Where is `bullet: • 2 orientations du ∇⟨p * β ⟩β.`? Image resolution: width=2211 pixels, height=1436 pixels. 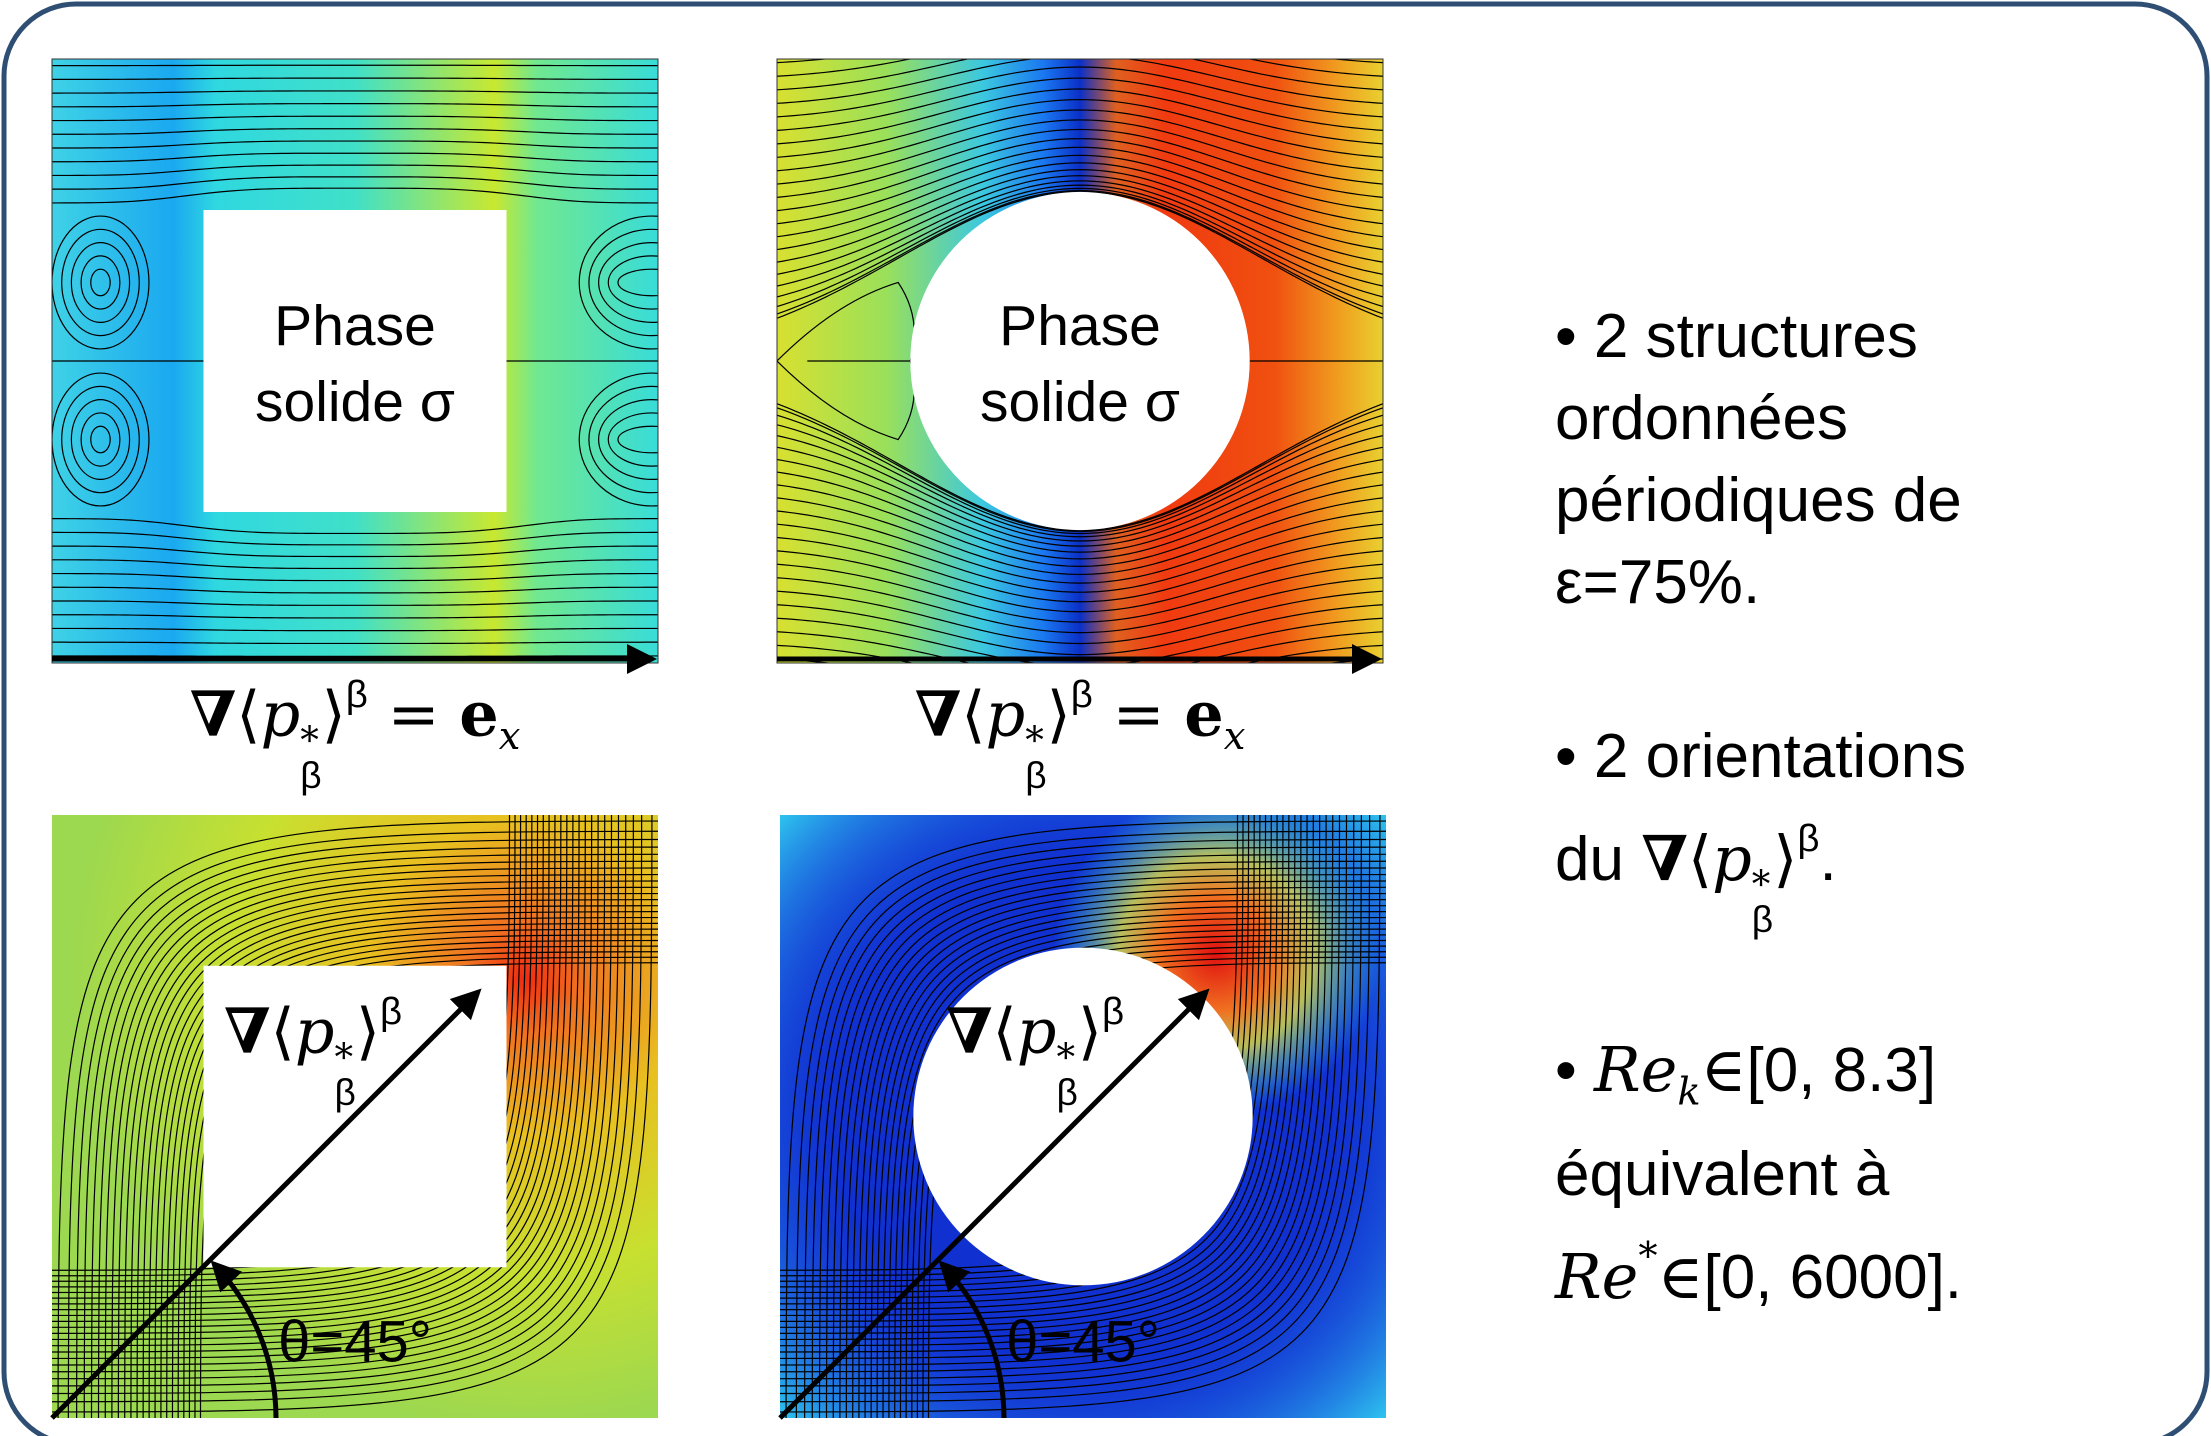 bullet: • 2 orientations du ∇⟨p * β ⟩β. is located at coordinates (1760, 828).